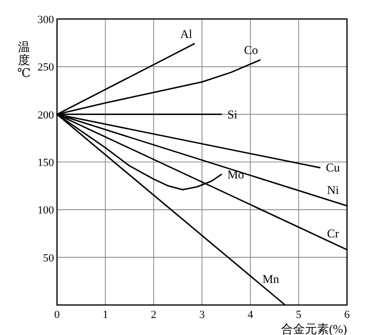 This screenshot has height=335, width=368. Describe the element at coordinates (235, 174) in the screenshot. I see `series-label: Mo` at that location.